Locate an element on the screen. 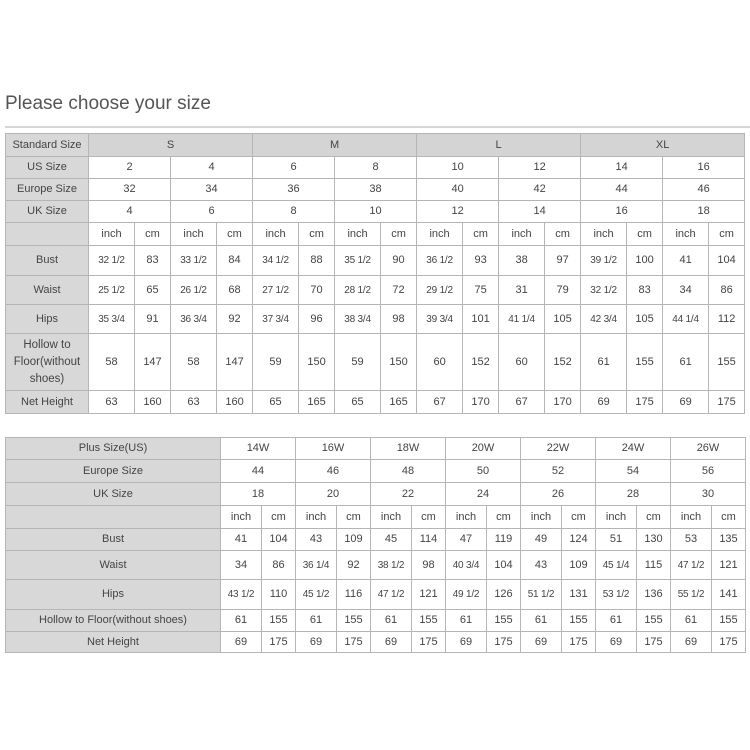  size-cell: 48 is located at coordinates (408, 471).